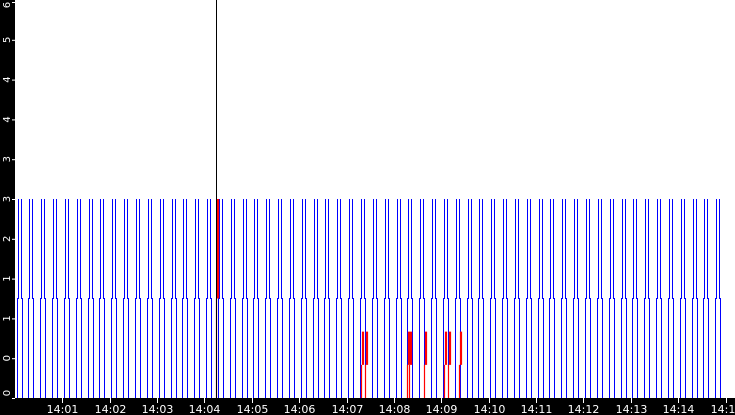 This screenshot has height=415, width=735. What do you see at coordinates (7, 40) in the screenshot?
I see `y-tick-label: 5` at bounding box center [7, 40].